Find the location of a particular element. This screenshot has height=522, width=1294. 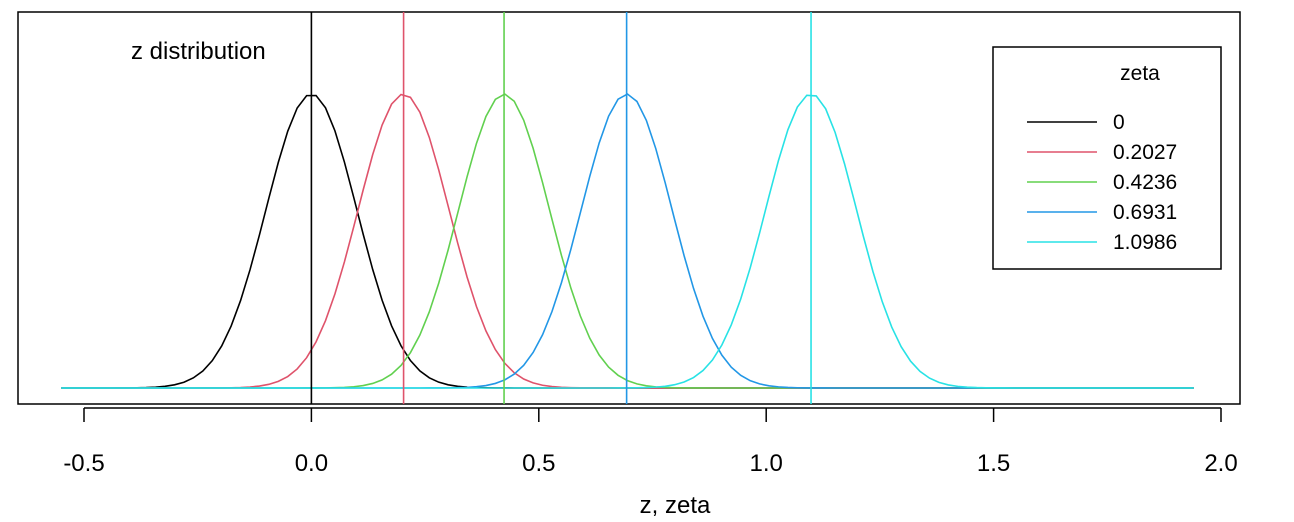

legend-label-3: 0.6931 is located at coordinates (1145, 212).